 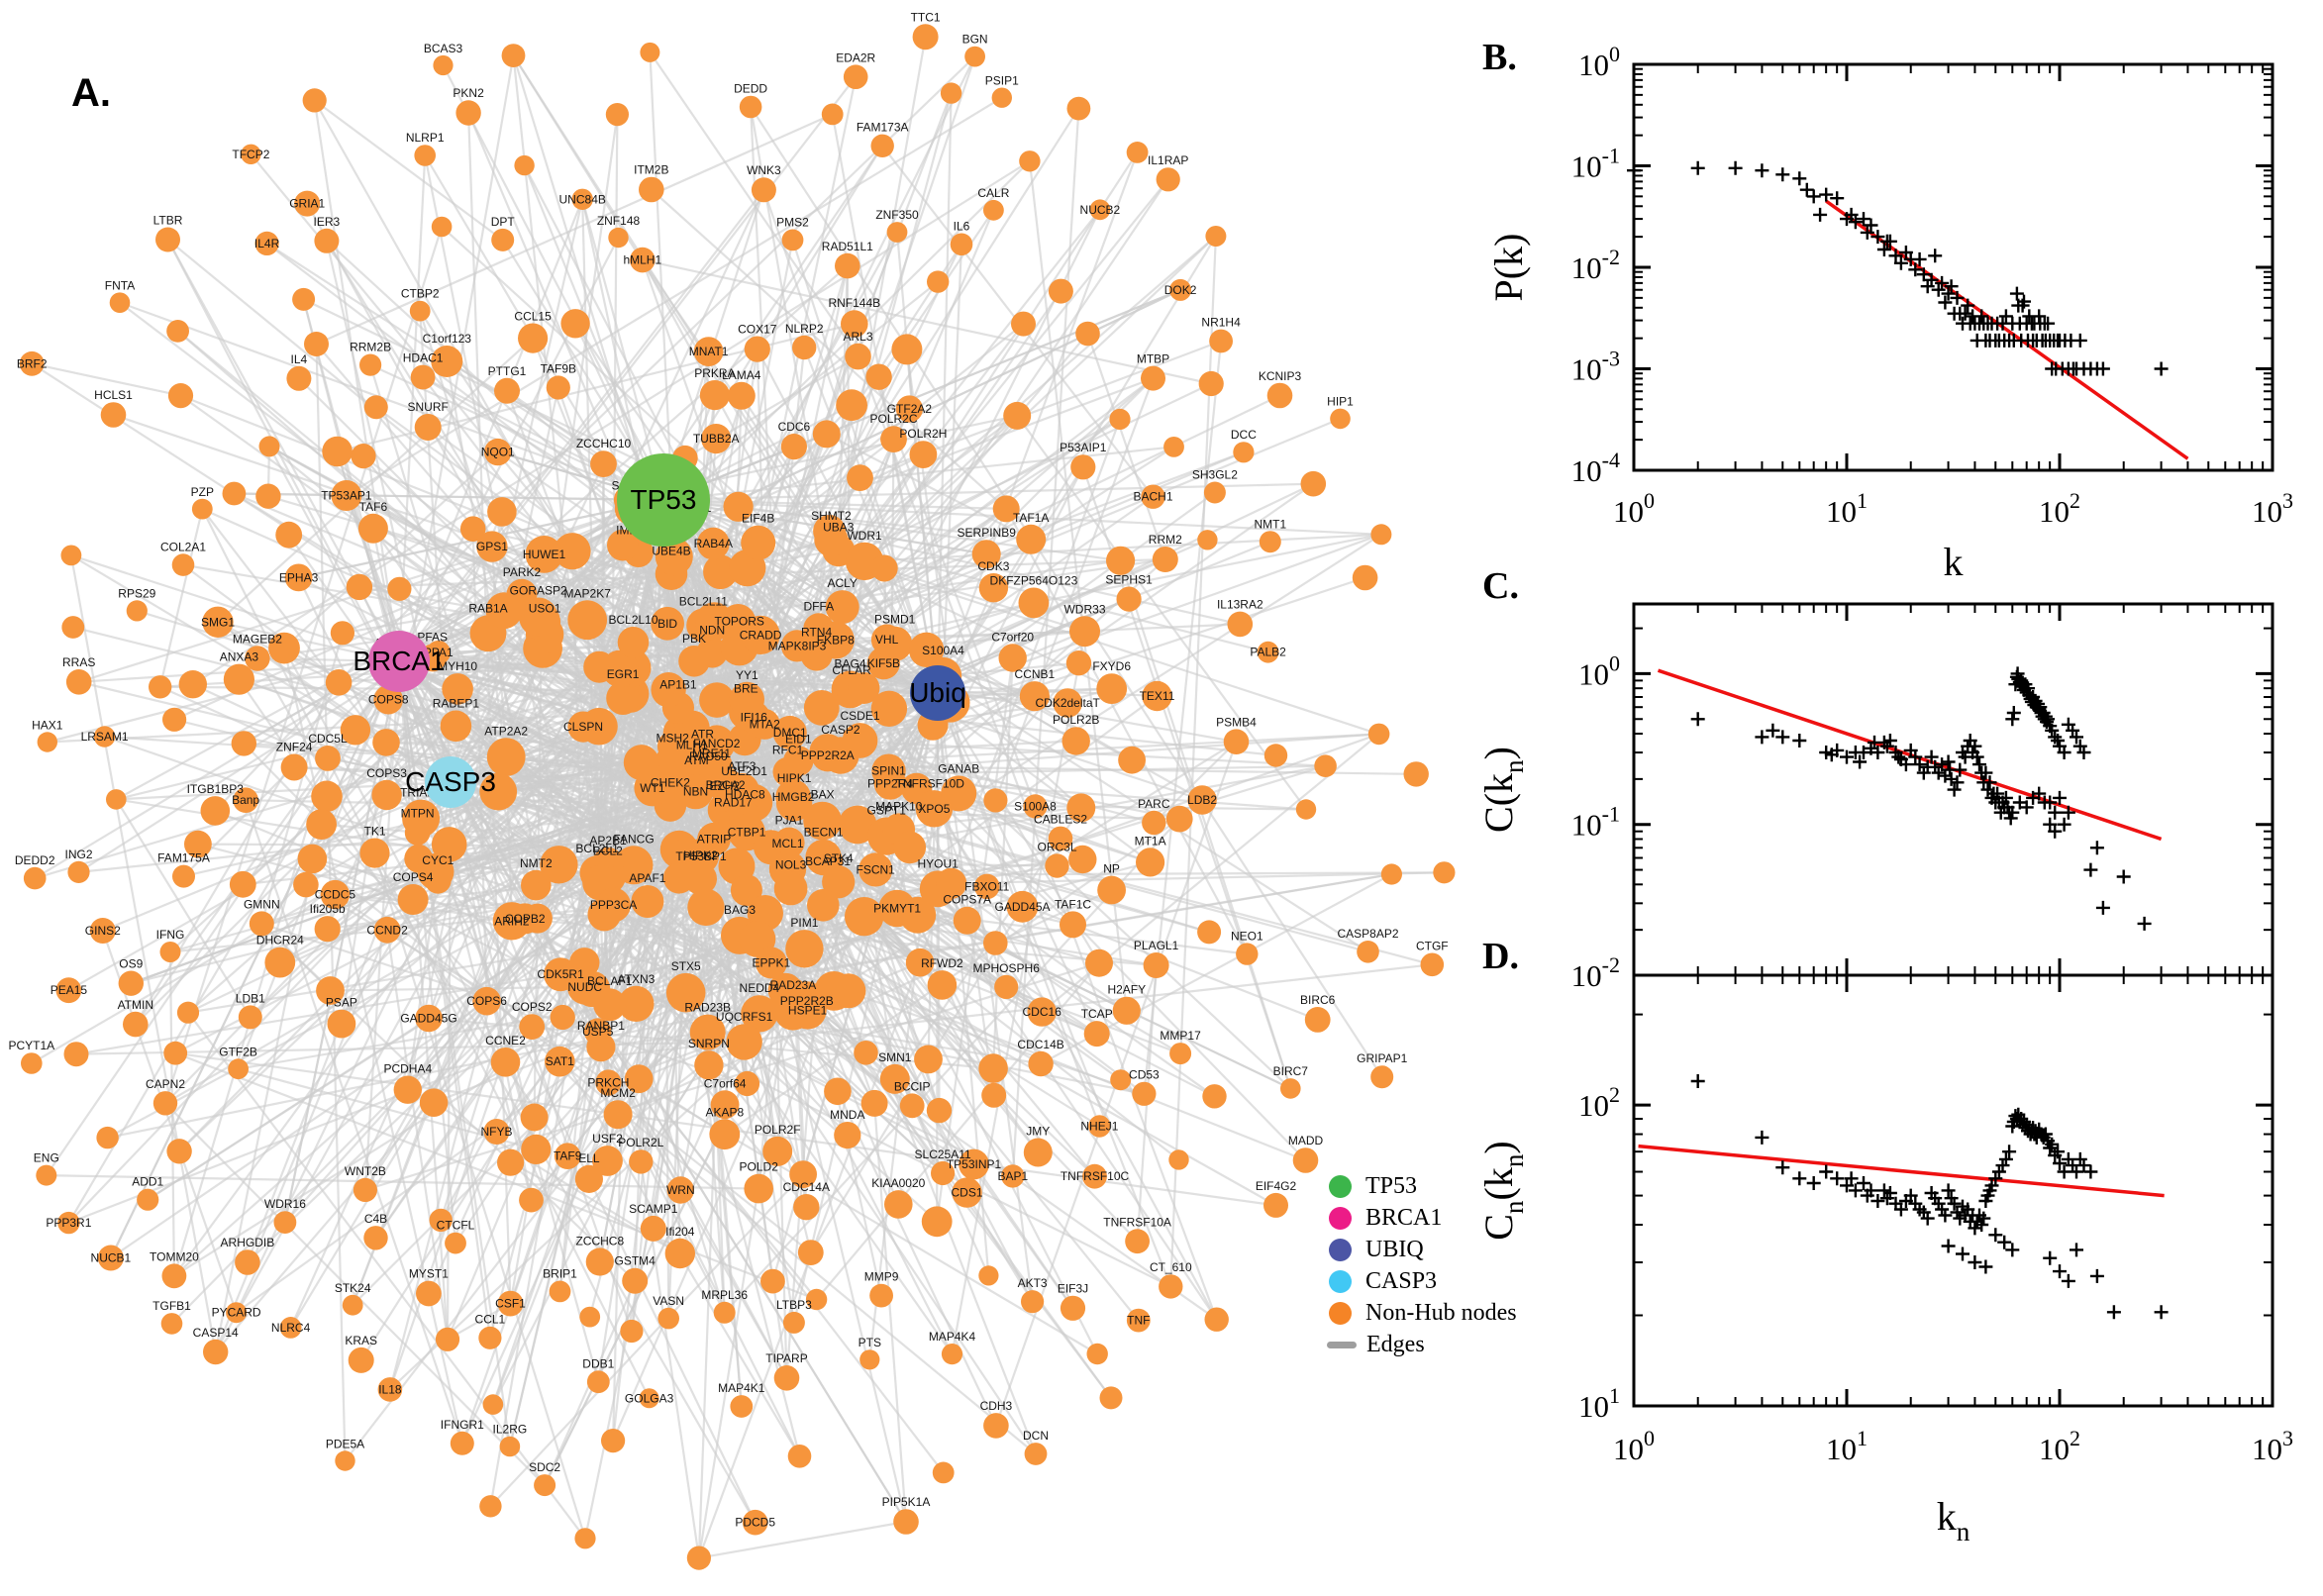 What do you see at coordinates (714, 543) in the screenshot?
I see `gene-label: RAB4A` at bounding box center [714, 543].